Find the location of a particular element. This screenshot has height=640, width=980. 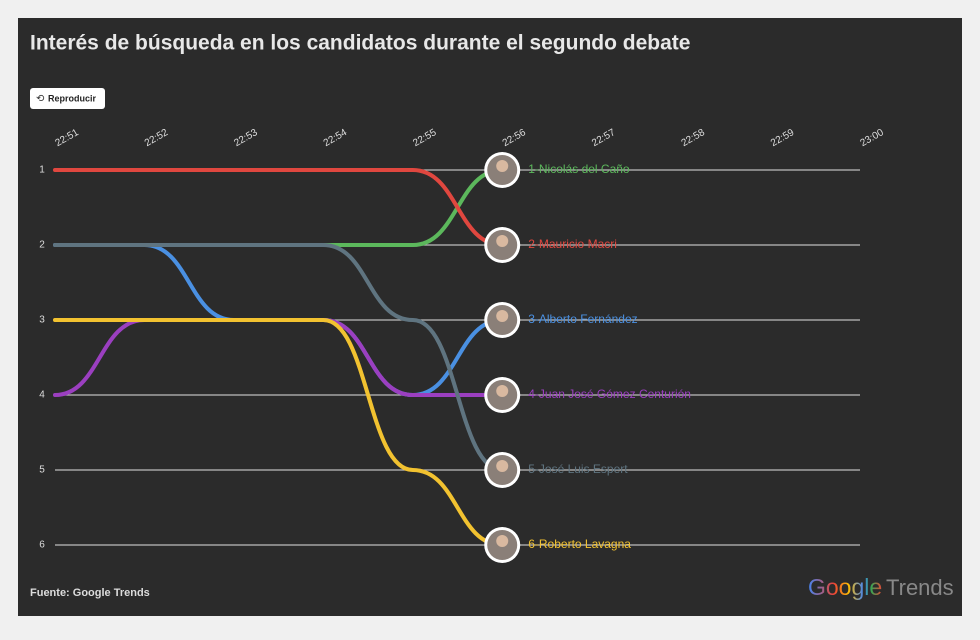

logo-trends: Trends is located at coordinates (920, 587).